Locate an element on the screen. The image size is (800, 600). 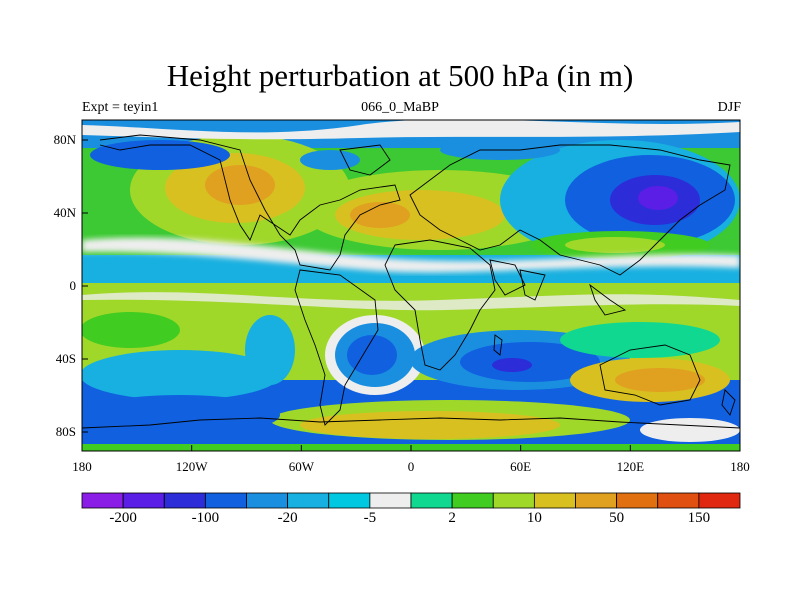
lat-label: 40N is located at coordinates (64, 212).